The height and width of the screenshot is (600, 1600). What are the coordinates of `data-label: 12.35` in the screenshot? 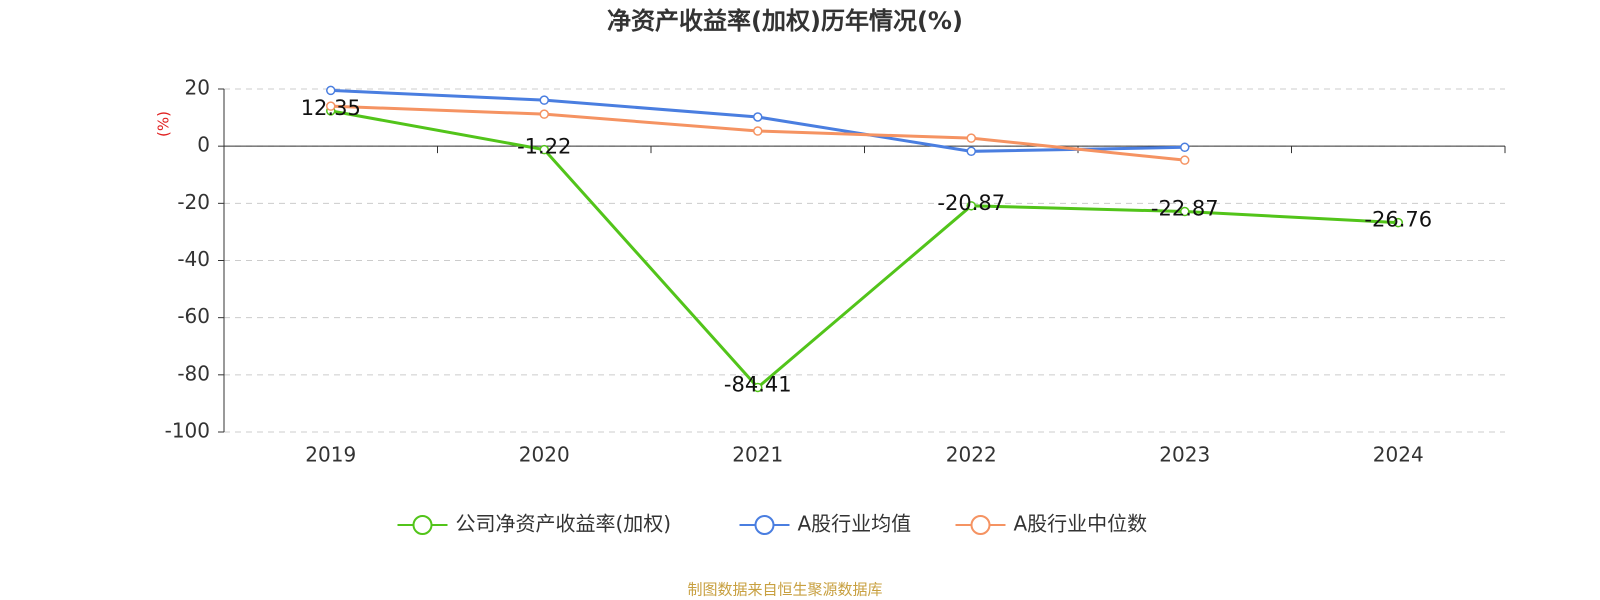 It's located at (331, 108).